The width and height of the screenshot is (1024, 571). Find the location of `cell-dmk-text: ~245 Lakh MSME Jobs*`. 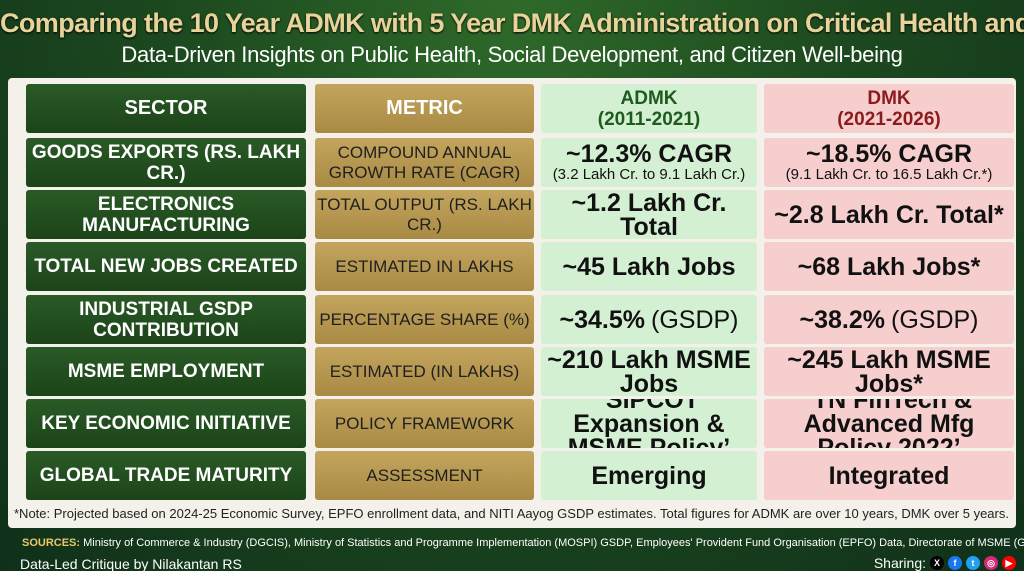

cell-dmk-text: ~245 Lakh MSME Jobs* is located at coordinates (889, 371).